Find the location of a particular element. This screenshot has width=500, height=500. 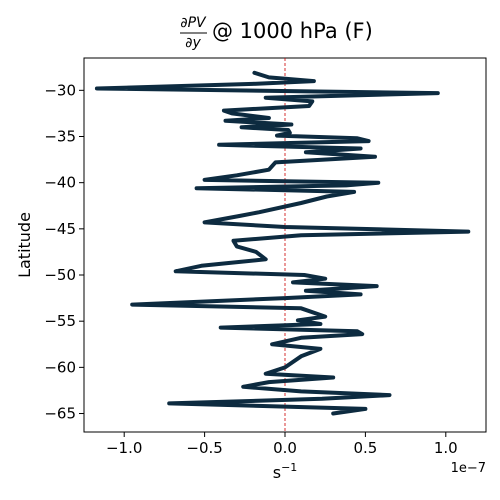

y-tick-label: −45 is located at coordinates (60, 229).